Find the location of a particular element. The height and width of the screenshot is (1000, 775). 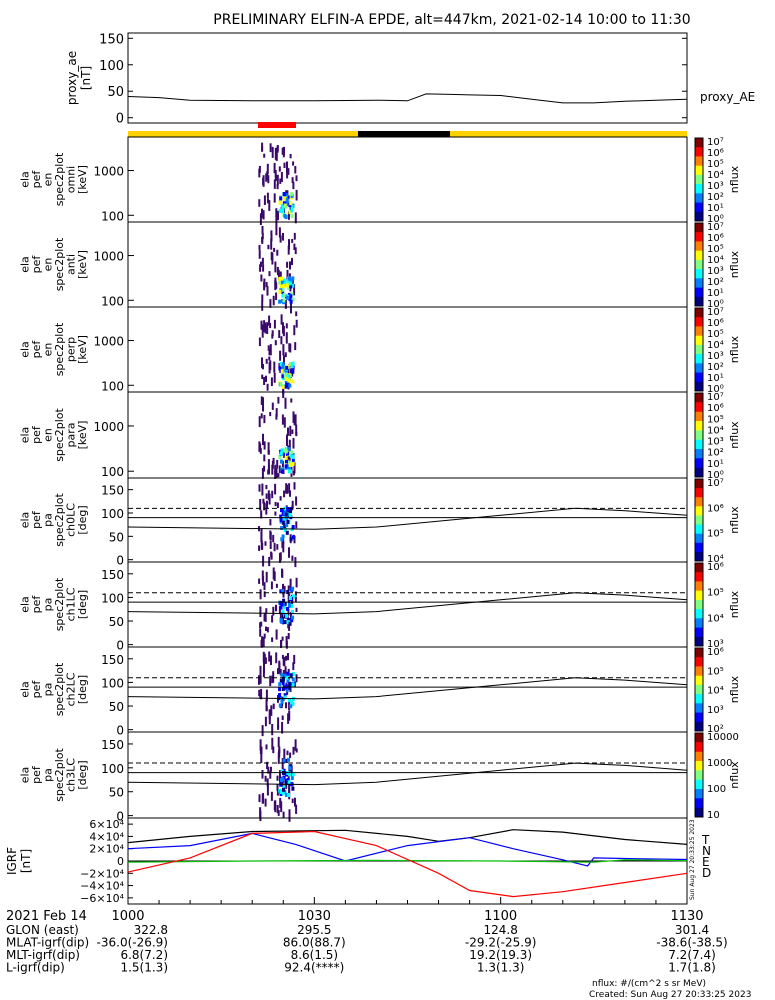

ephem-value: 86.0(88.7) is located at coordinates (314, 943).